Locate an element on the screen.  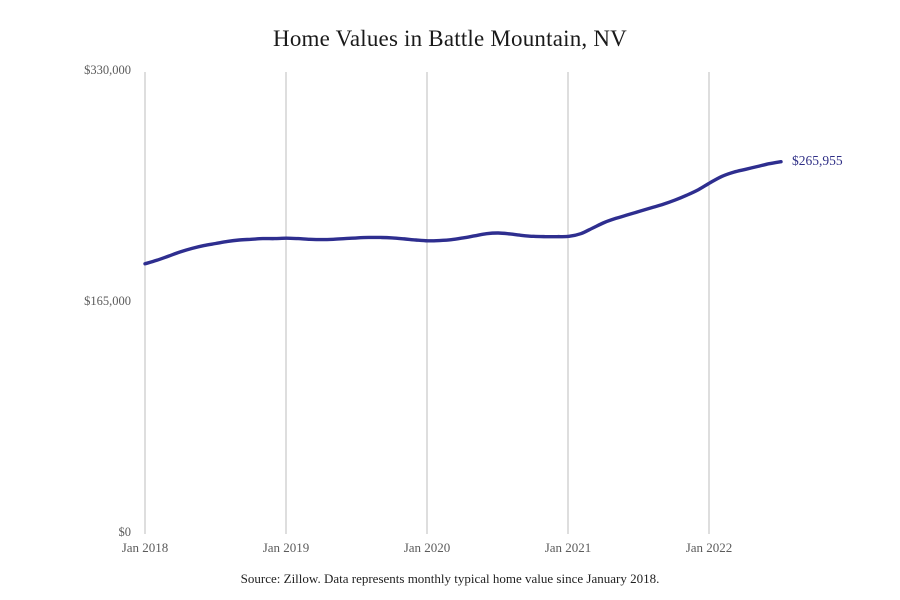
x-axis-tick-label-jan-2021: Jan 2021 is located at coordinates (568, 547).